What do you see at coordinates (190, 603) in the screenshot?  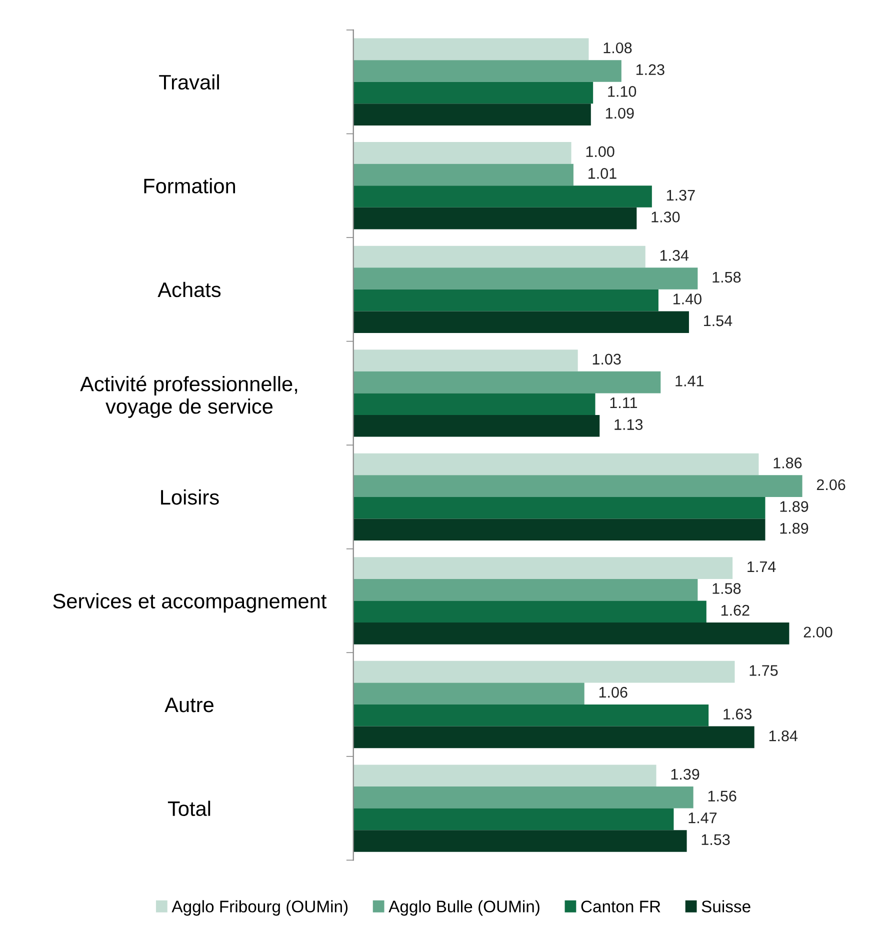 I see `y-tick-label: Services et accompagnement` at bounding box center [190, 603].